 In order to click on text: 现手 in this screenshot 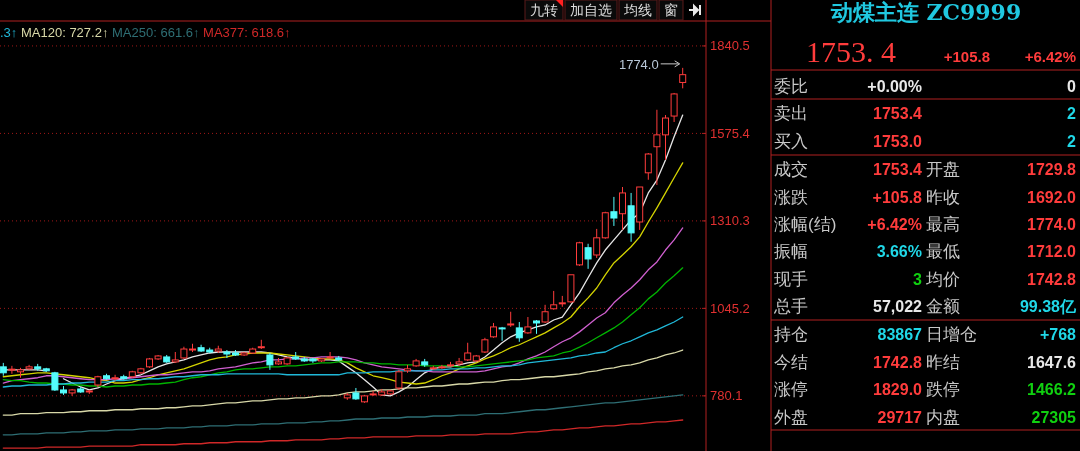, I will do `click(791, 279)`.